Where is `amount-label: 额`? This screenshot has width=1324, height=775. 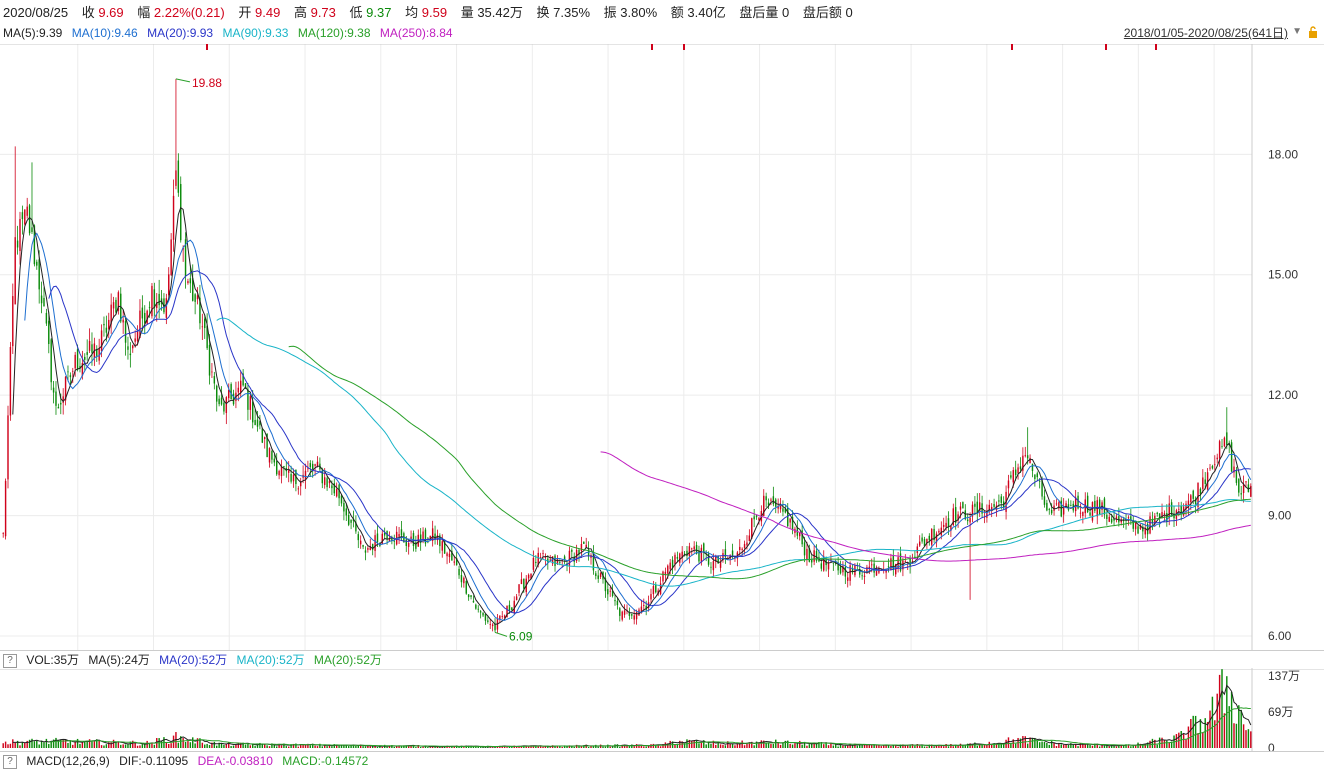 amount-label: 额 is located at coordinates (677, 12).